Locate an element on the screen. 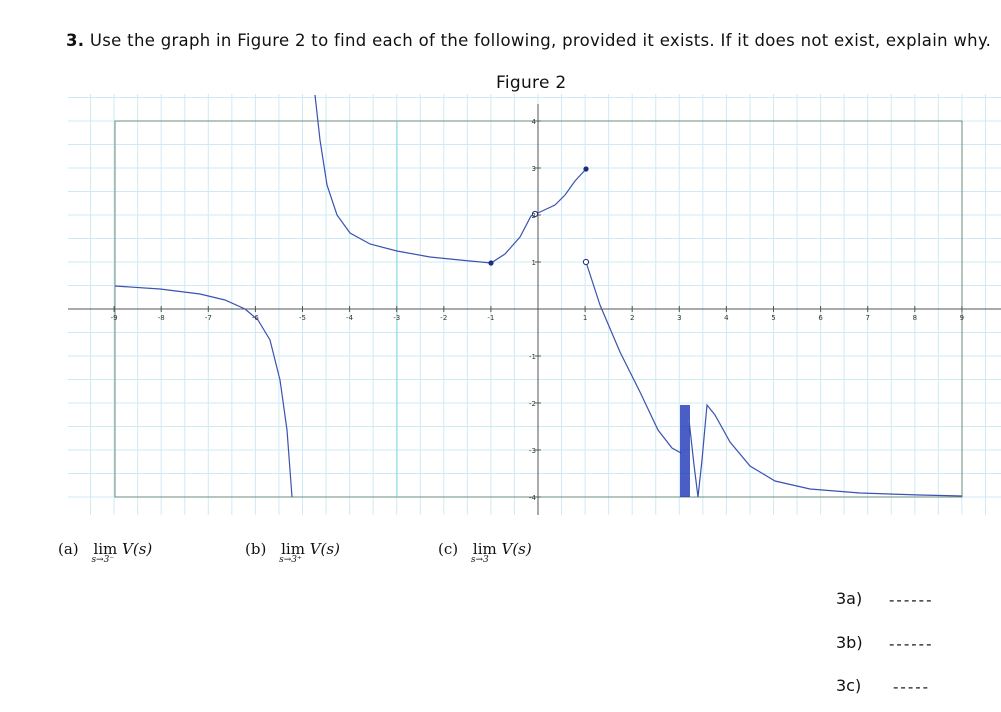  y-tick-label: -3 is located at coordinates (532, 451).